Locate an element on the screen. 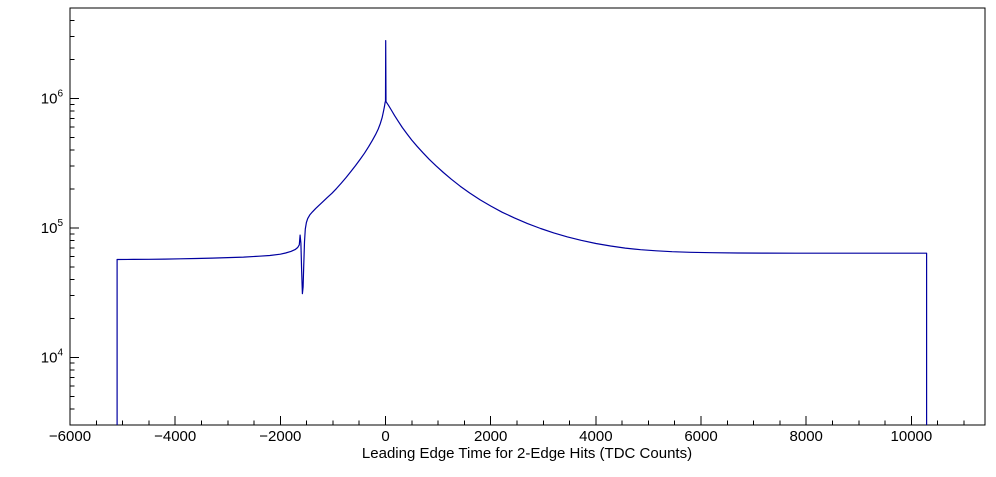 The width and height of the screenshot is (996, 477). x-tick-label: 2000 is located at coordinates (490, 436).